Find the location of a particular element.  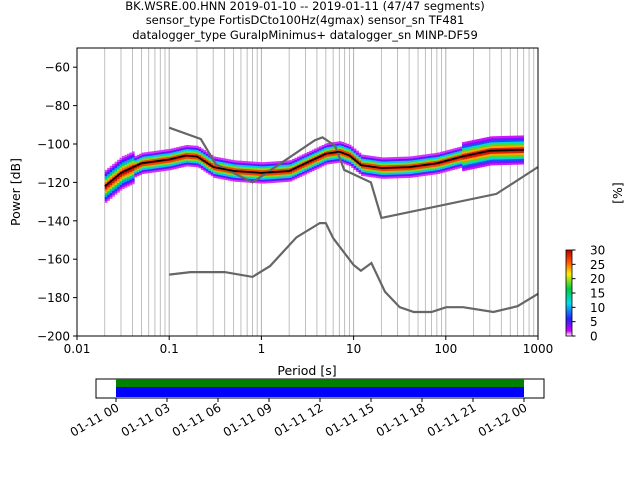

mean-psd-line is located at coordinates (314, 168).